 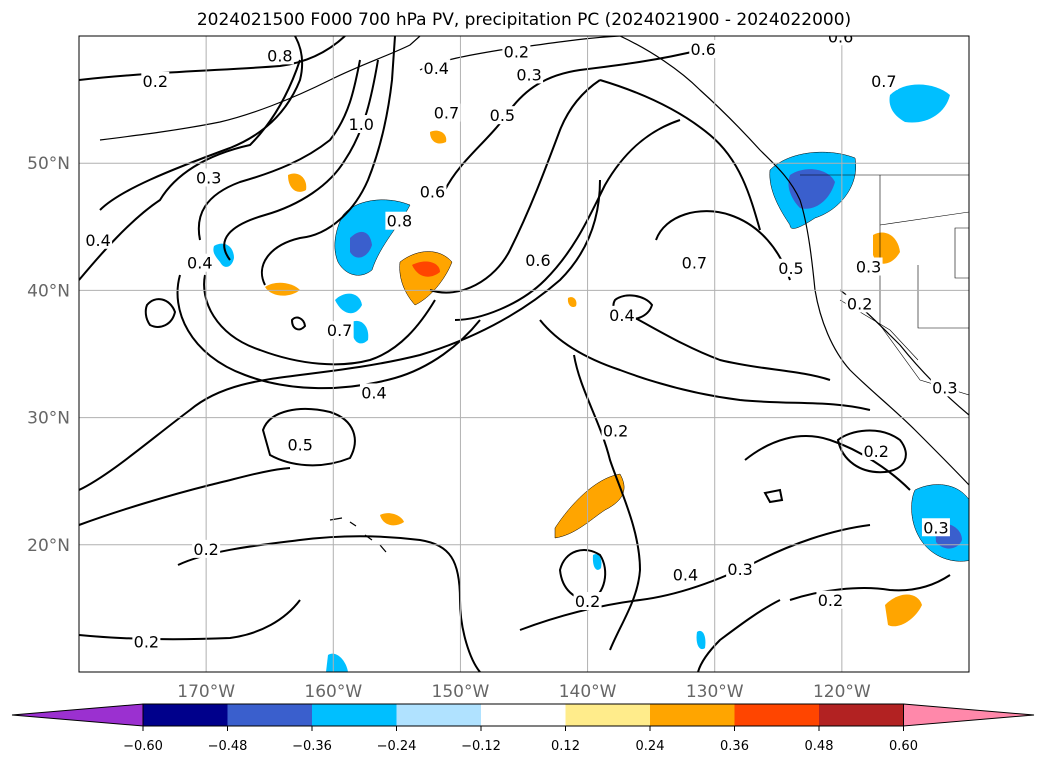 I want to click on colorbar-tick-label: −0.12, so click(x=481, y=746).